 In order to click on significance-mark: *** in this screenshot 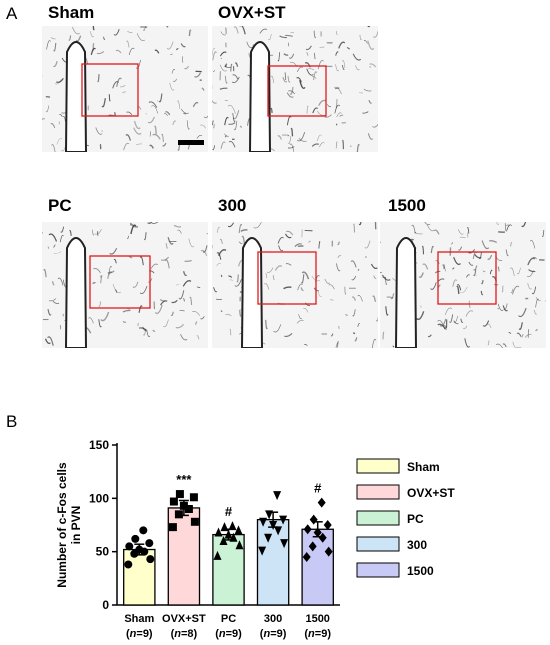, I will do `click(184, 479)`.